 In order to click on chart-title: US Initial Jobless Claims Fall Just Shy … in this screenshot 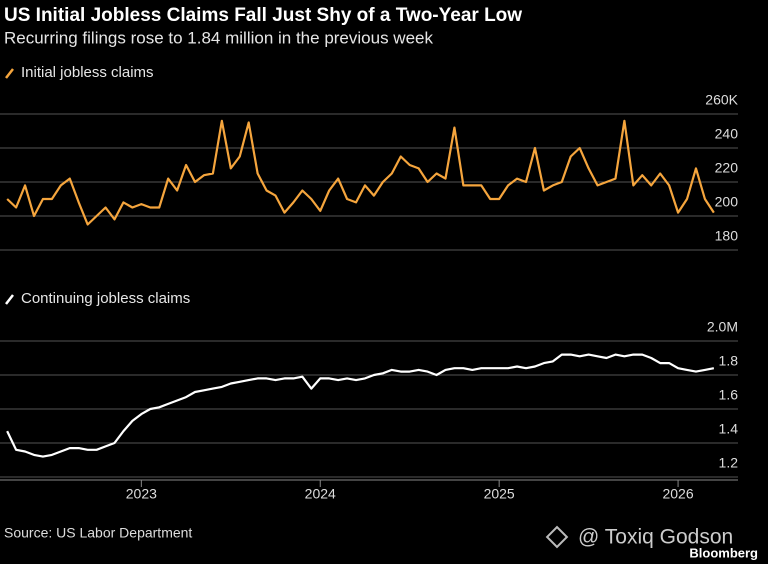, I will do `click(263, 15)`.